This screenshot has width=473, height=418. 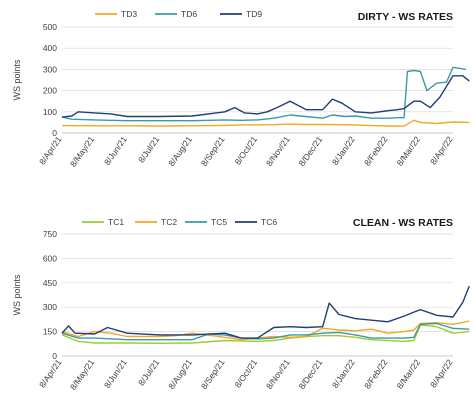 What do you see at coordinates (50, 91) in the screenshot?
I see `y-tick-label: 200` at bounding box center [50, 91].